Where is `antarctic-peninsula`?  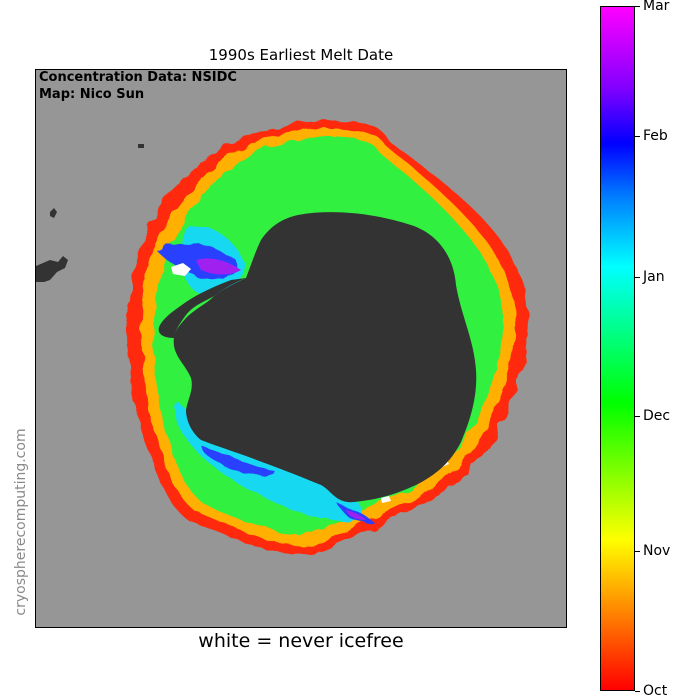 antarctic-peninsula is located at coordinates (202, 308).